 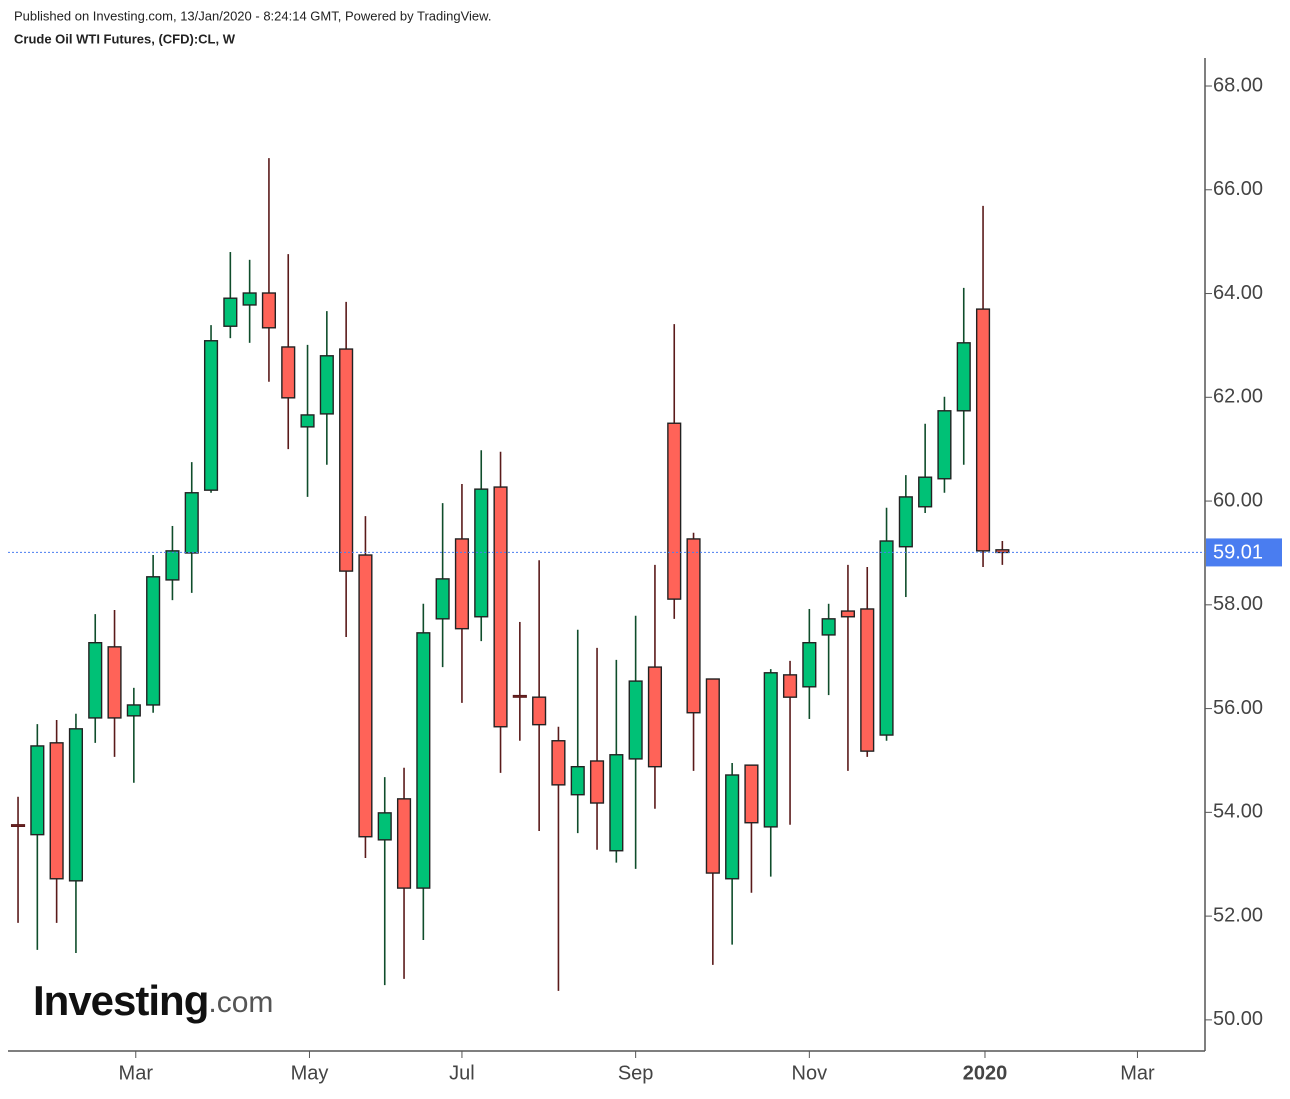 I want to click on x-tick-label: May, so click(x=310, y=1073).